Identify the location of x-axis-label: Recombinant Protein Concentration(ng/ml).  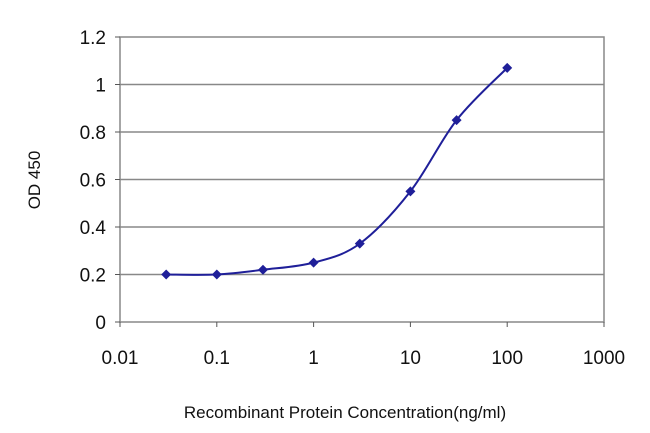
(345, 412).